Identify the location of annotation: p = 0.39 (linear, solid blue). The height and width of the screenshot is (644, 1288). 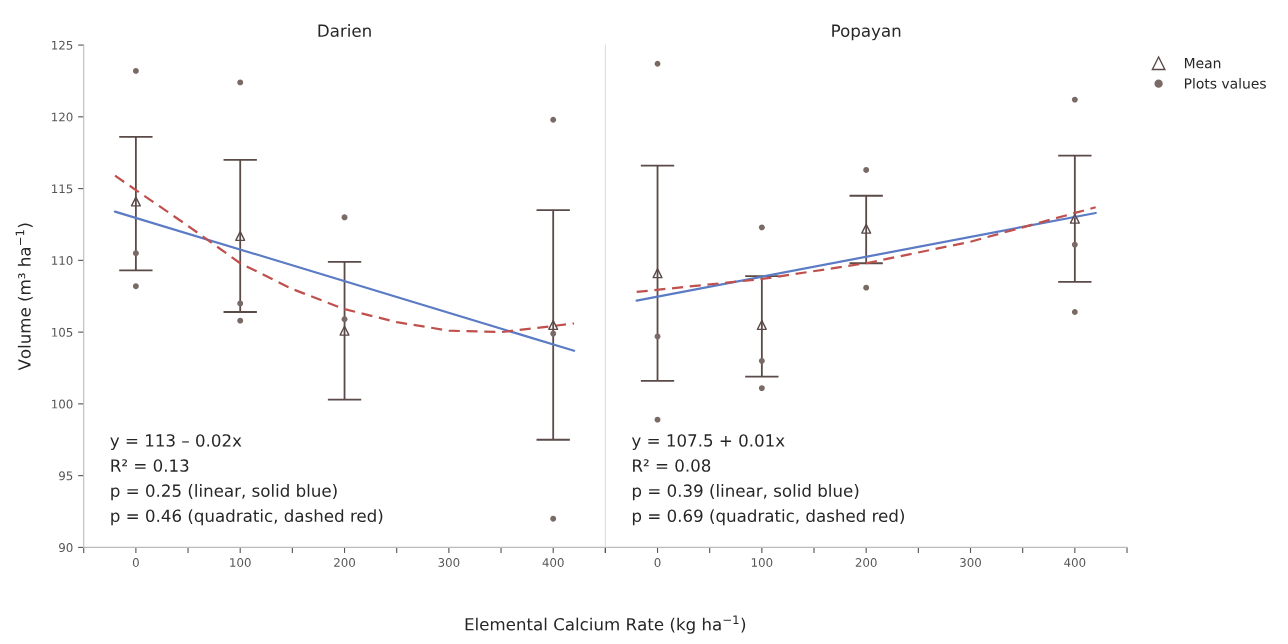
(745, 492).